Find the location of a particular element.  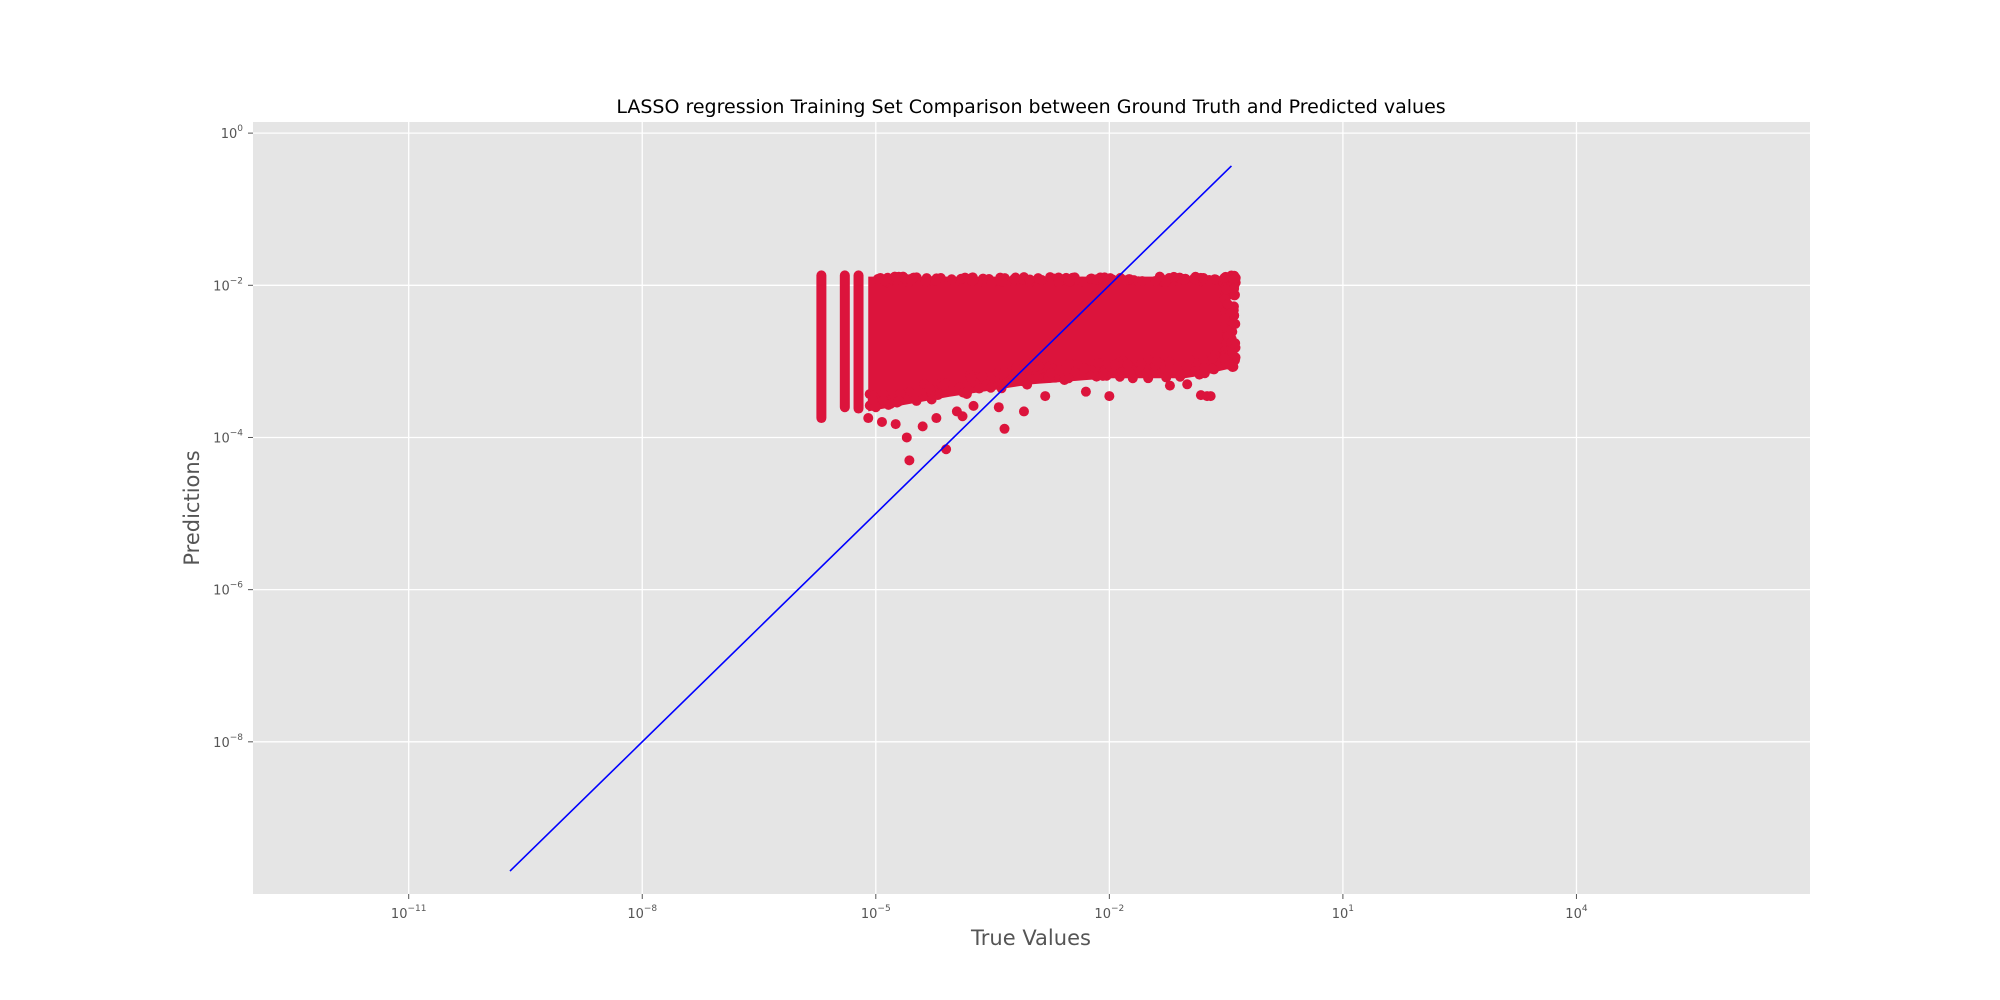

x-tick-label: 10⁻¹¹ is located at coordinates (409, 913).